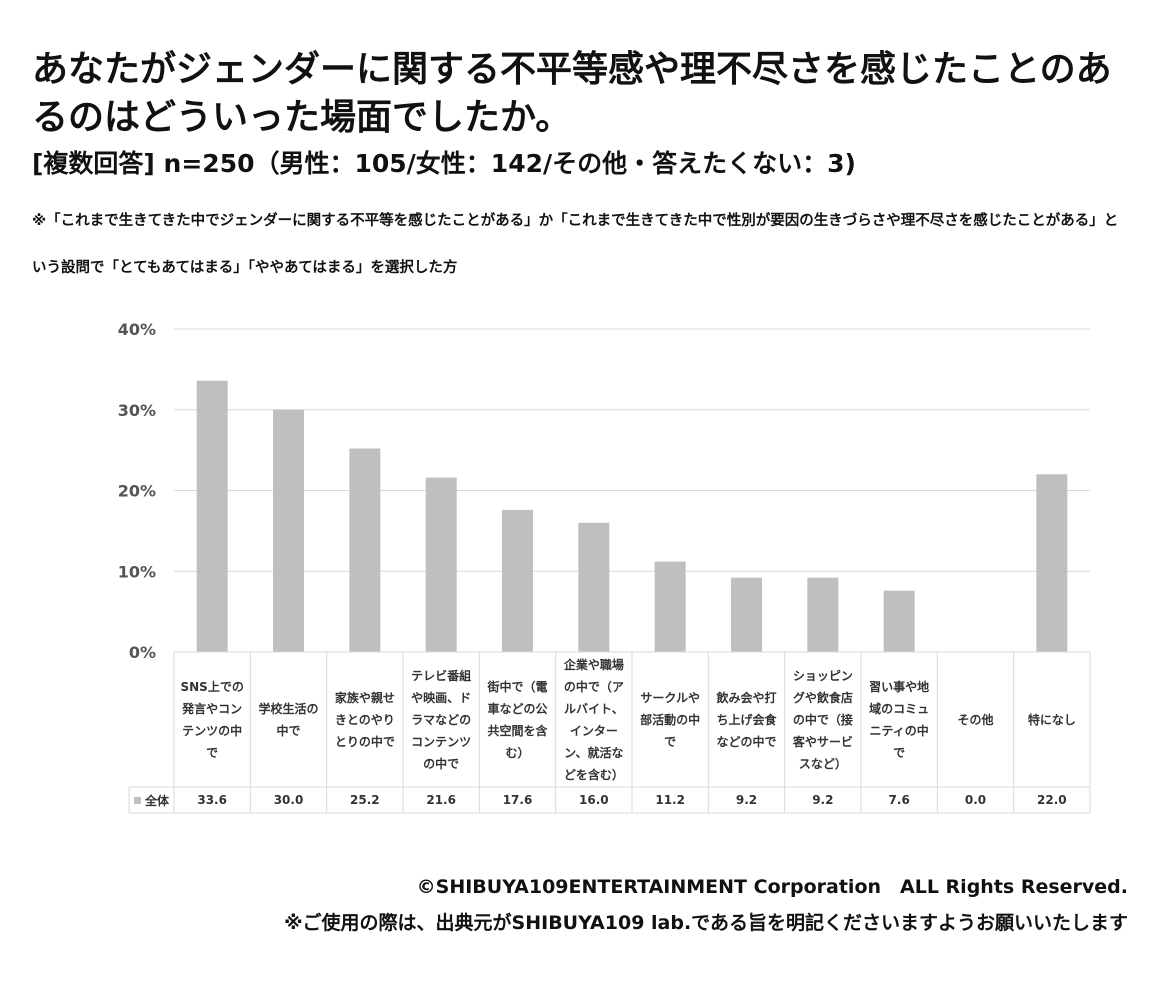 This screenshot has width=1160, height=987. What do you see at coordinates (142, 652) in the screenshot?
I see `y-tick-label: 0%` at bounding box center [142, 652].